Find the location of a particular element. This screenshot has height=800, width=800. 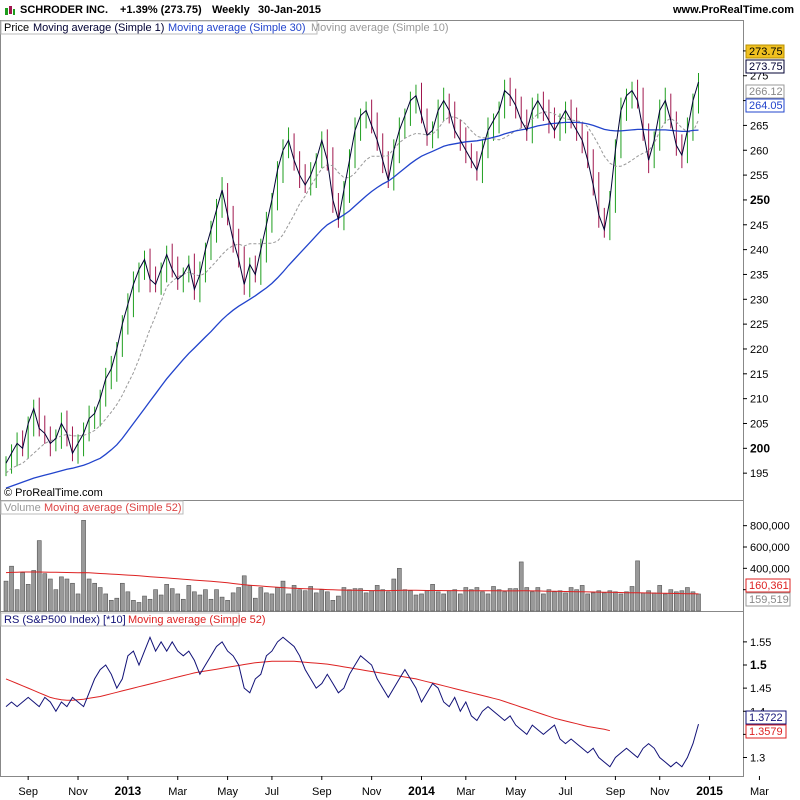

price-tick-label: 275 is located at coordinates (759, 77).